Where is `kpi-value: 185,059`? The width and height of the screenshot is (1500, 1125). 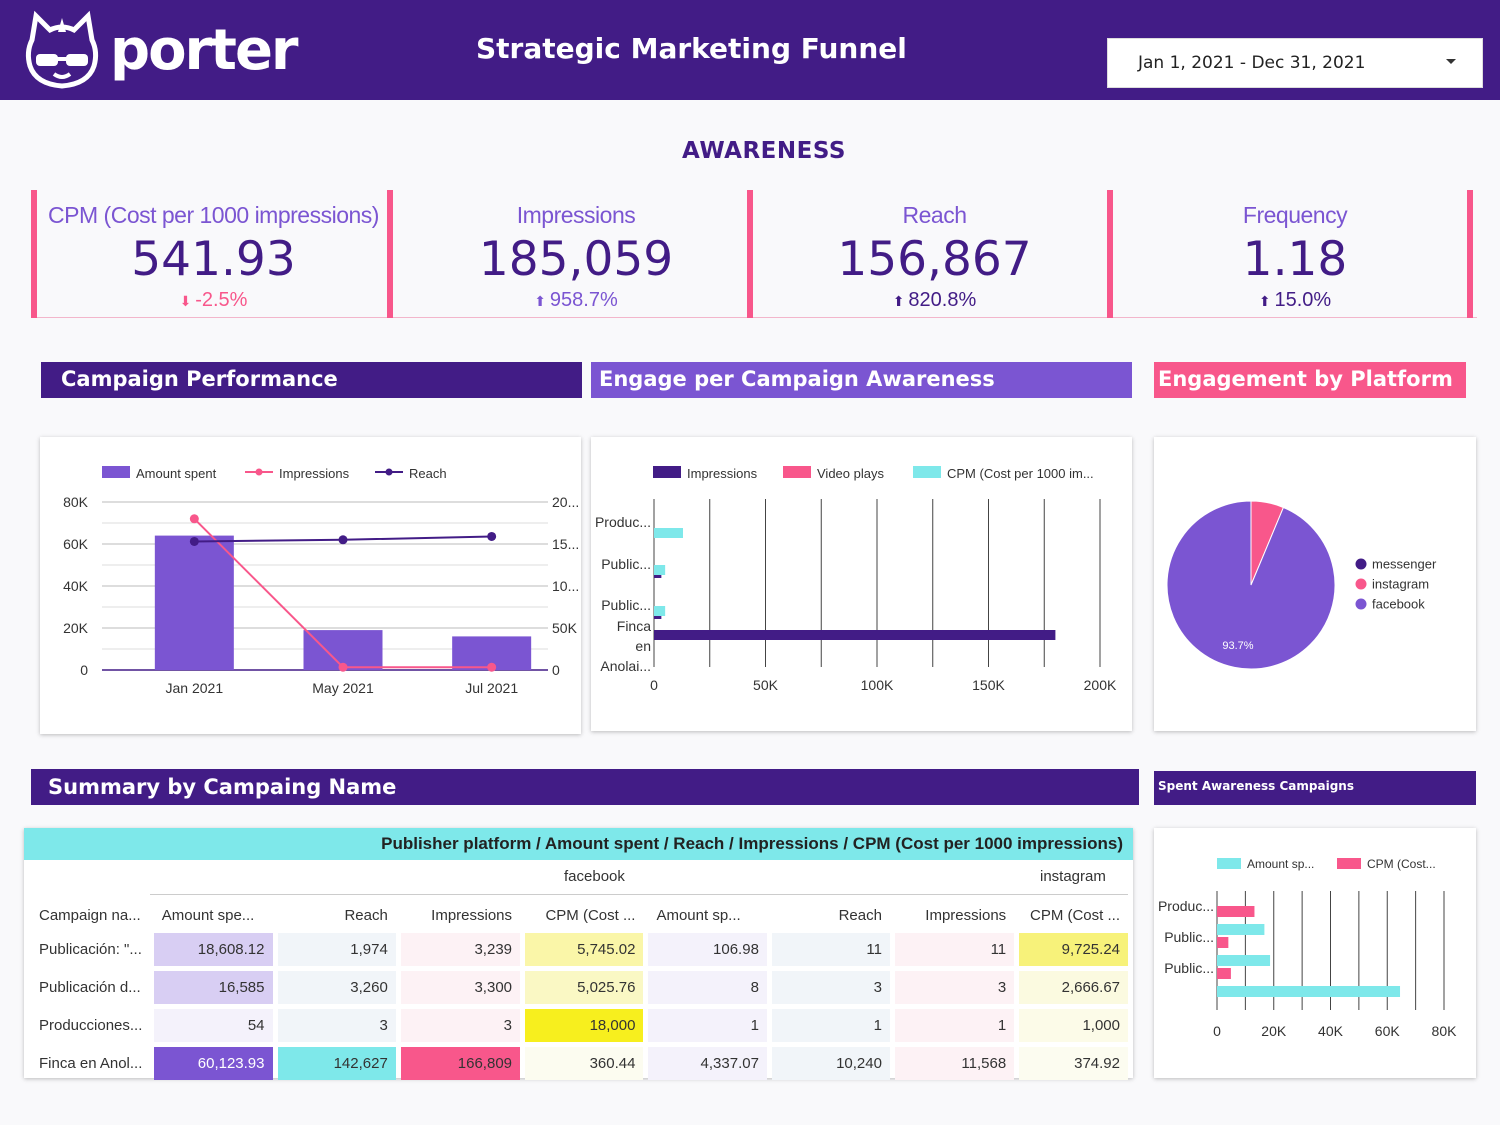
kpi-value: 185,059 is located at coordinates (576, 259).